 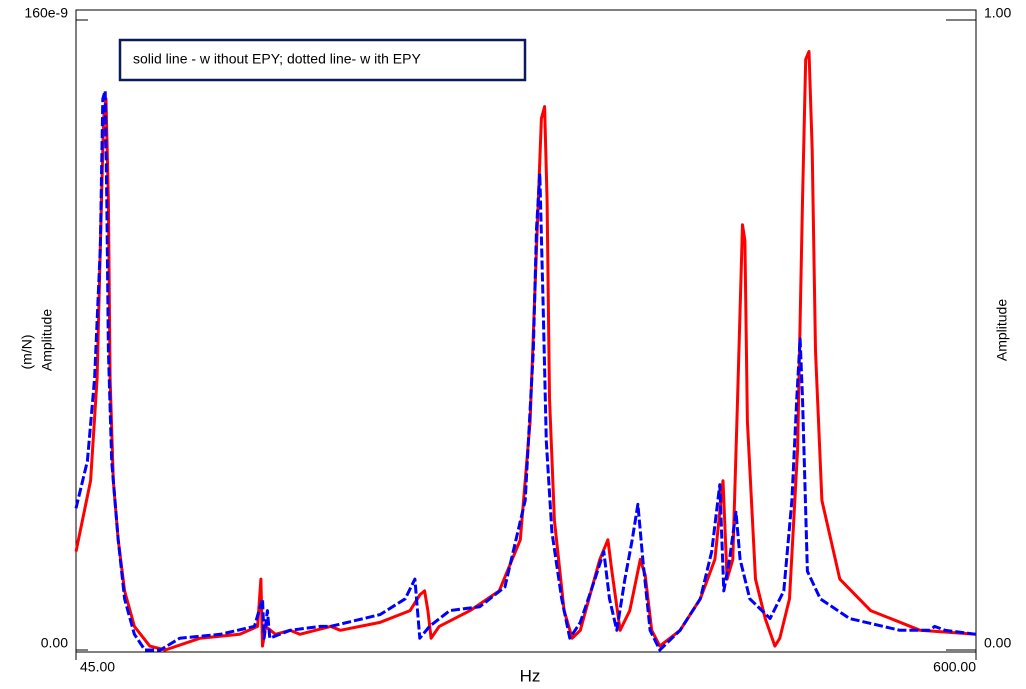 What do you see at coordinates (1002, 330) in the screenshot?
I see `y2-axis-label: Amplitude` at bounding box center [1002, 330].